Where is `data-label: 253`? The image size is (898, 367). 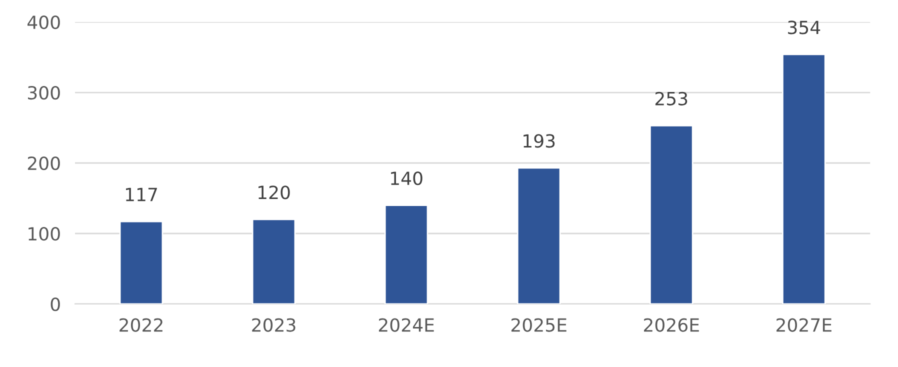
data-label: 253 is located at coordinates (671, 99).